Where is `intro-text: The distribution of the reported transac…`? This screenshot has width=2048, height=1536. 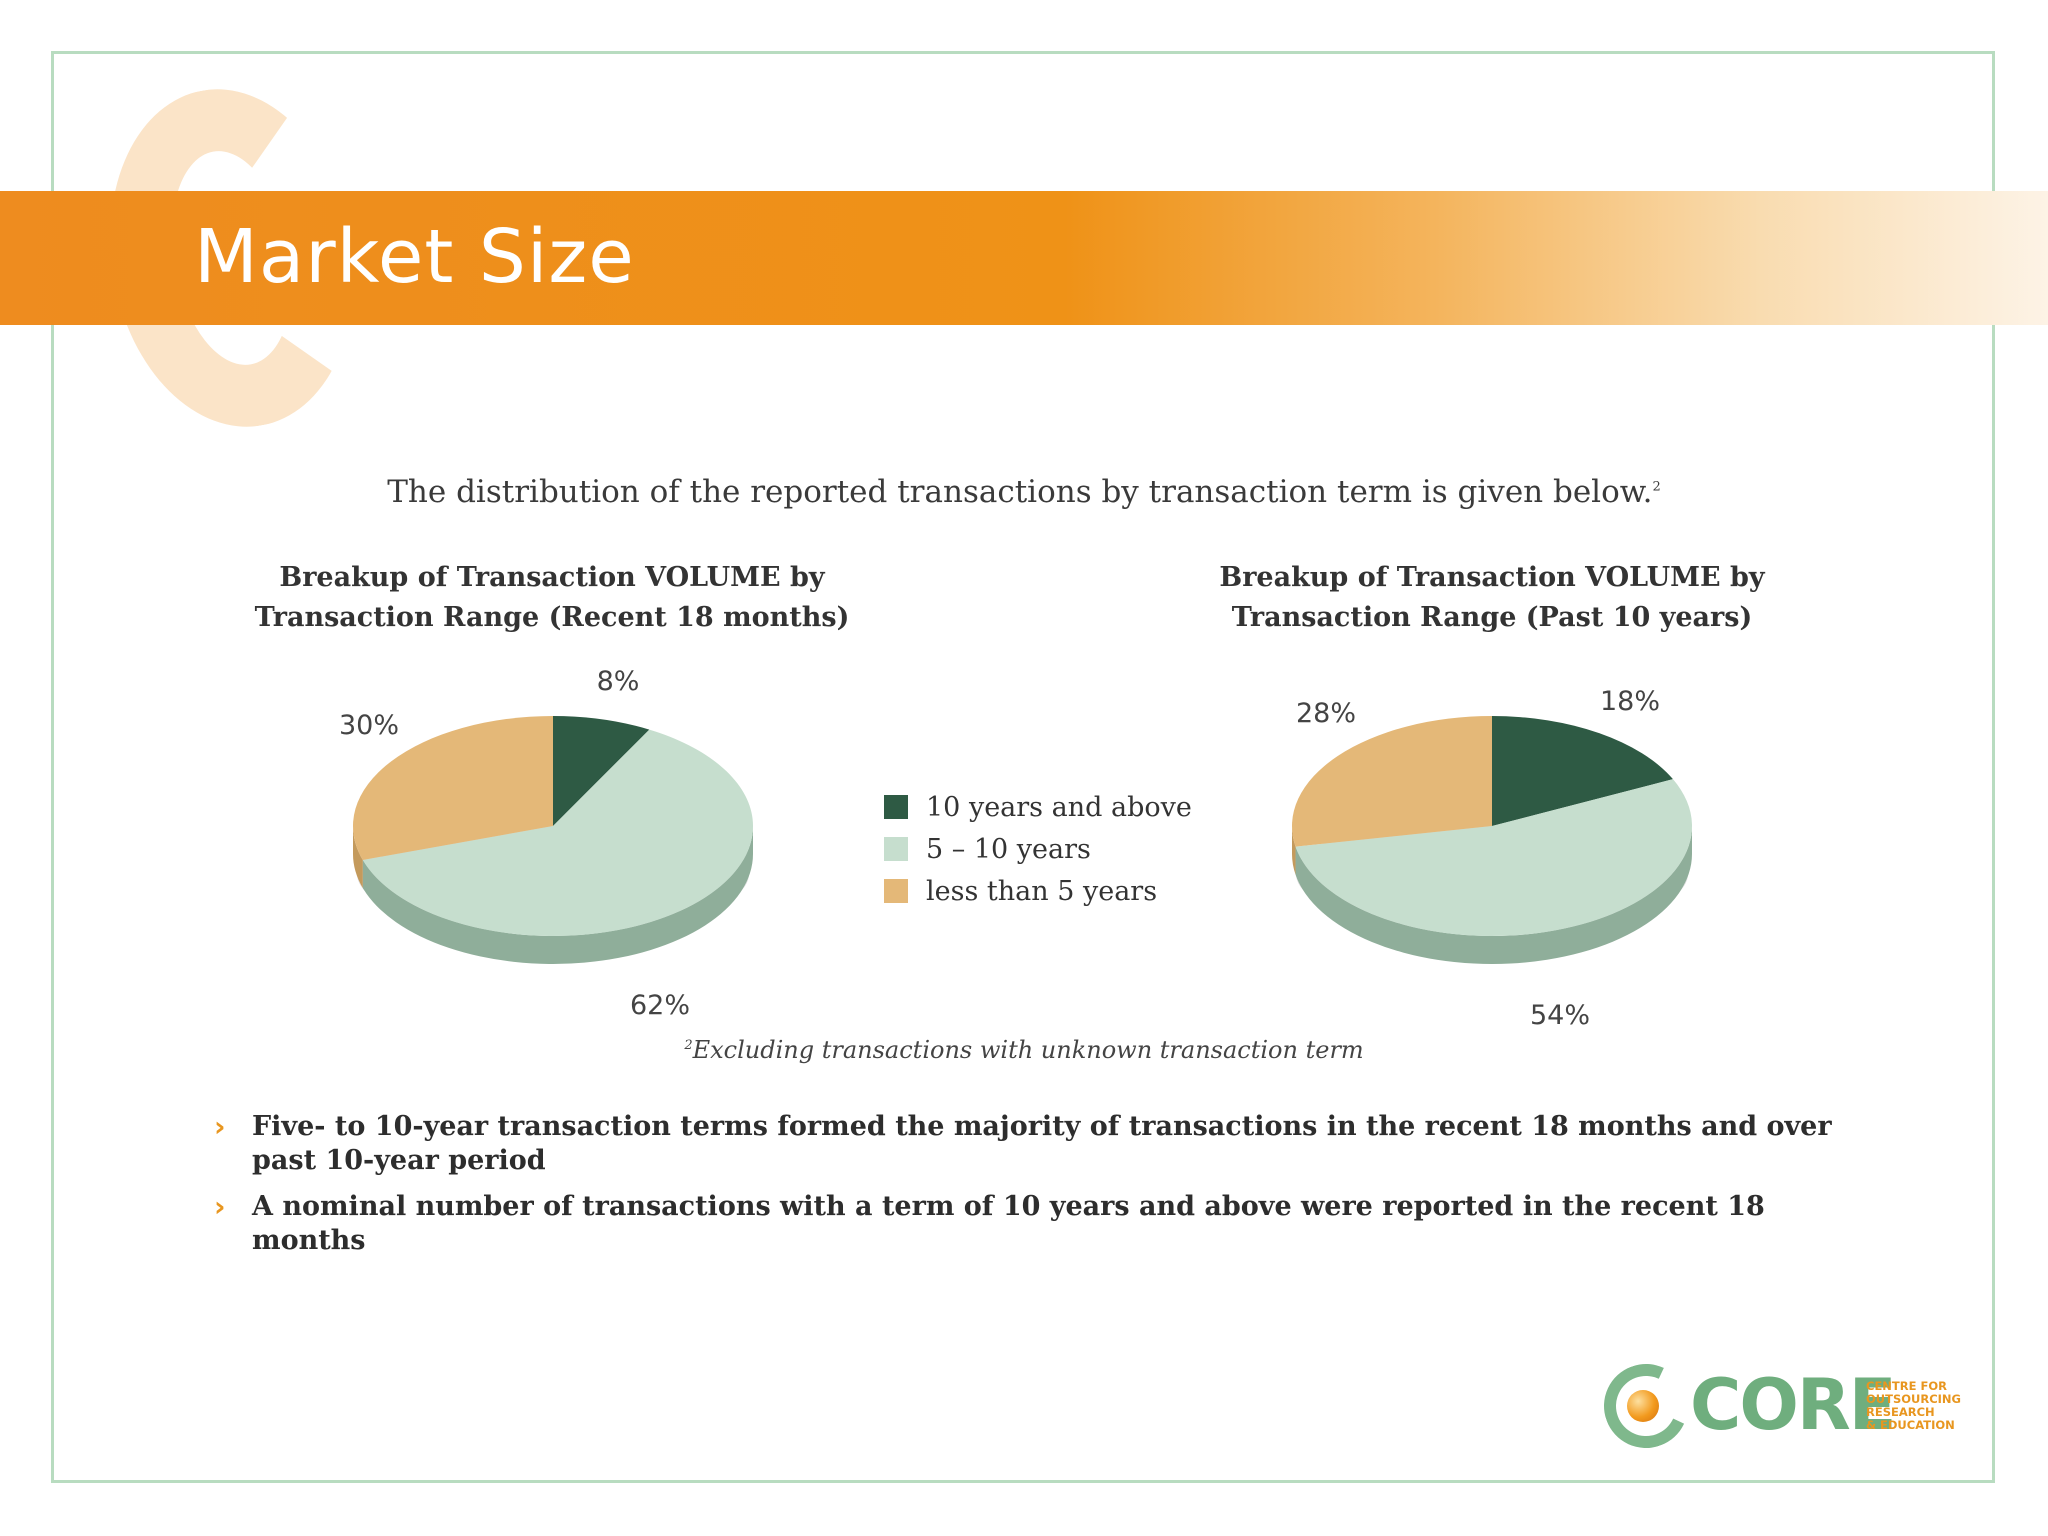 intro-text: The distribution of the reported transac… is located at coordinates (1024, 492).